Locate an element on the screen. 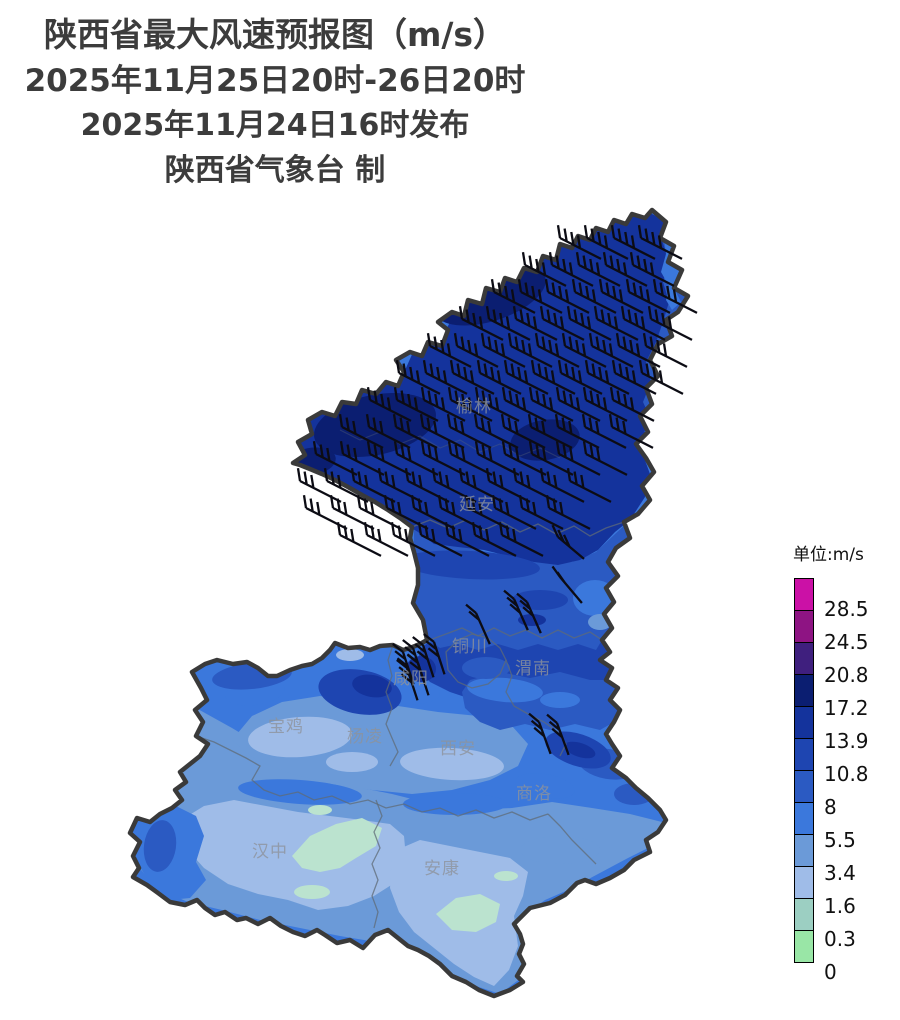 The height and width of the screenshot is (1020, 900). fill-weinan-light-a is located at coordinates (505, 690).